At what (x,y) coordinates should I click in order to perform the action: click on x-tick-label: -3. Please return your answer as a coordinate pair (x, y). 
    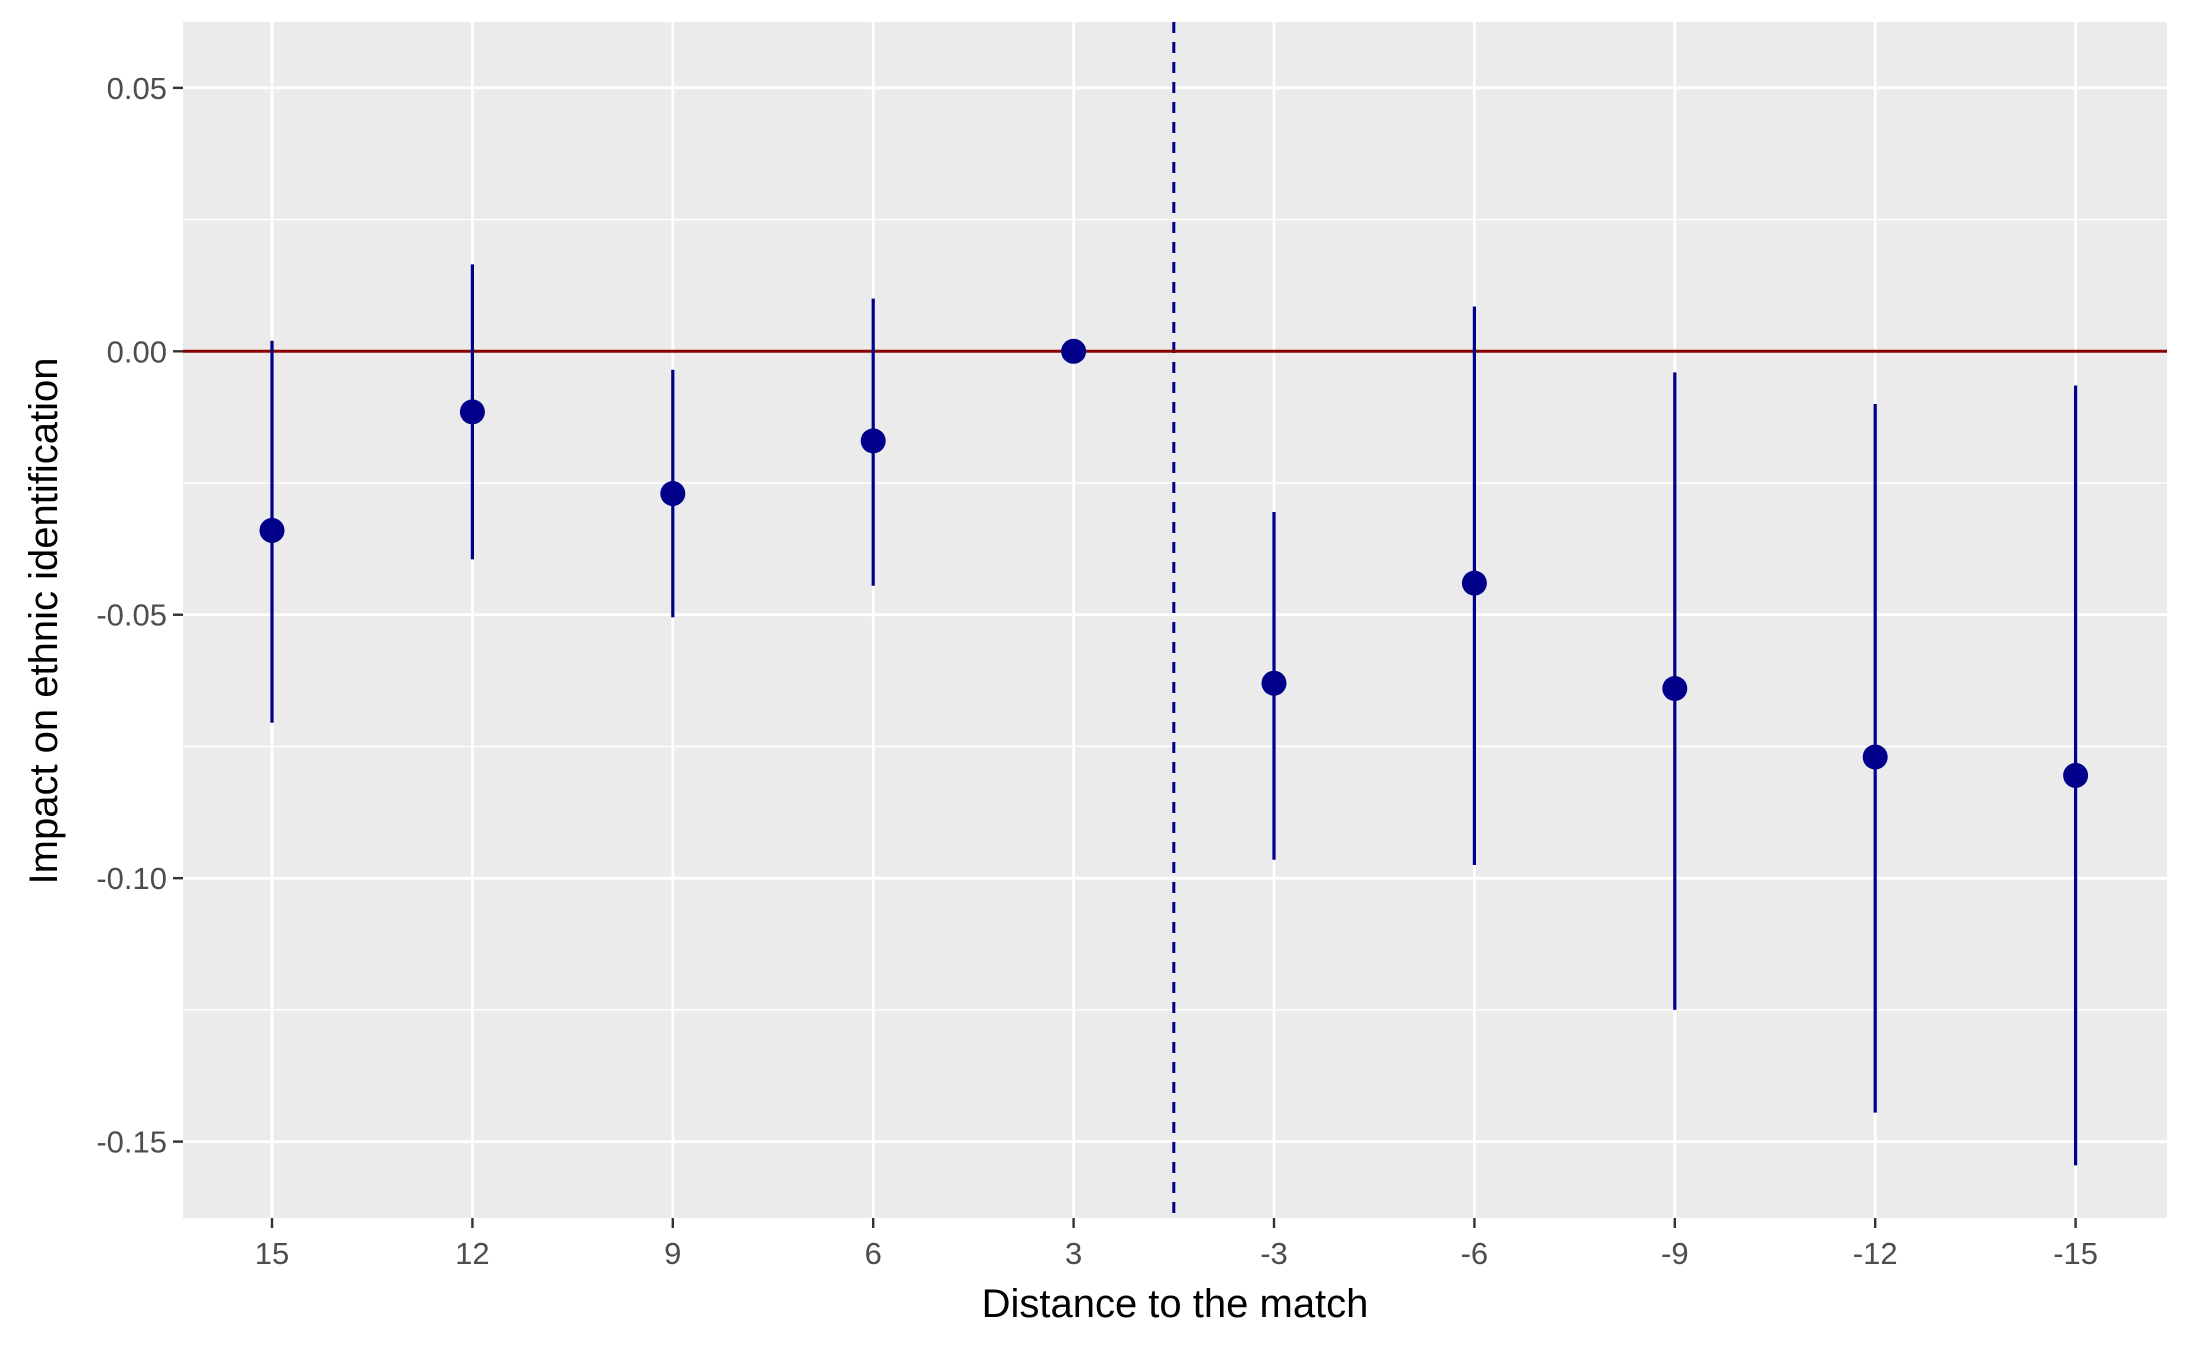
    Looking at the image, I should click on (1274, 1253).